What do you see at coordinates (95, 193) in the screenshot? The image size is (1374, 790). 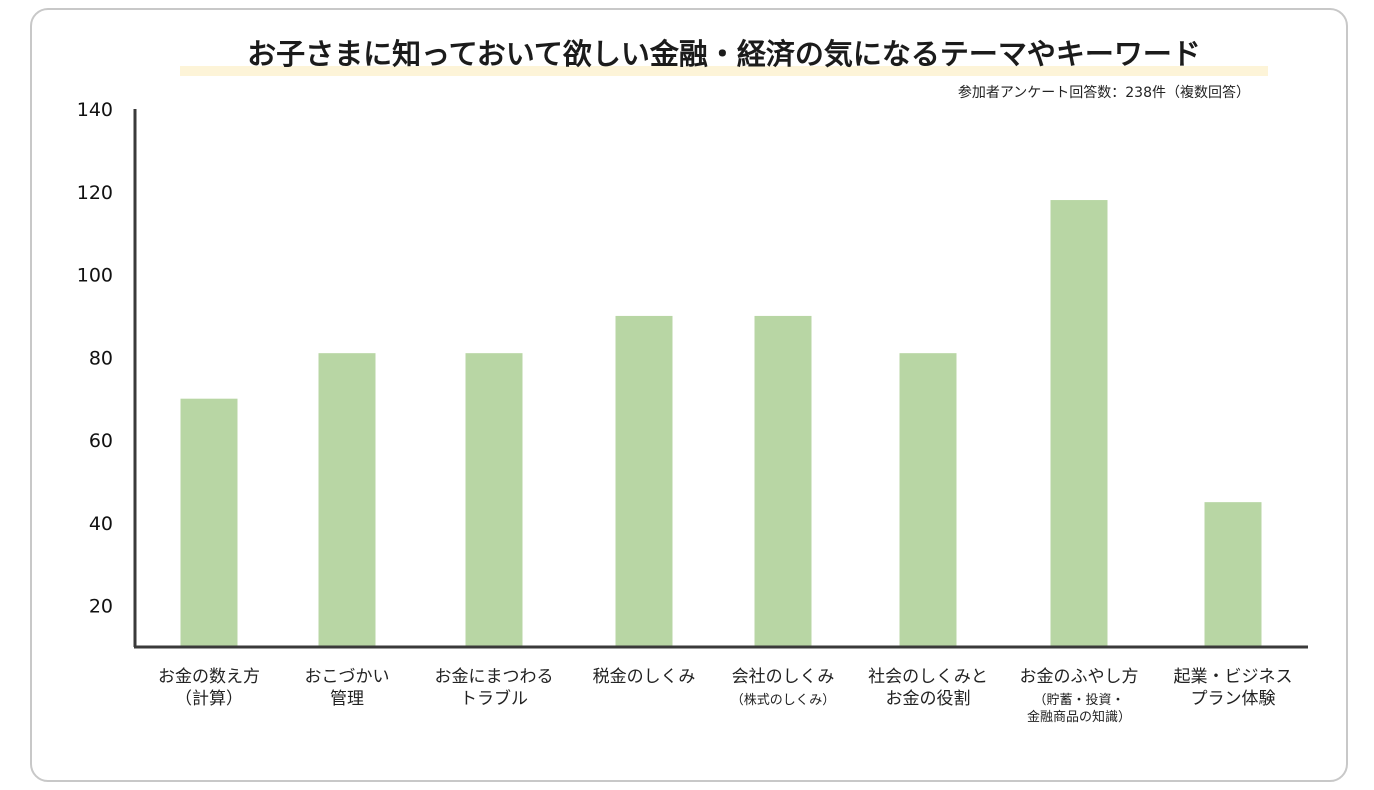 I see `y-tick-label: 120` at bounding box center [95, 193].